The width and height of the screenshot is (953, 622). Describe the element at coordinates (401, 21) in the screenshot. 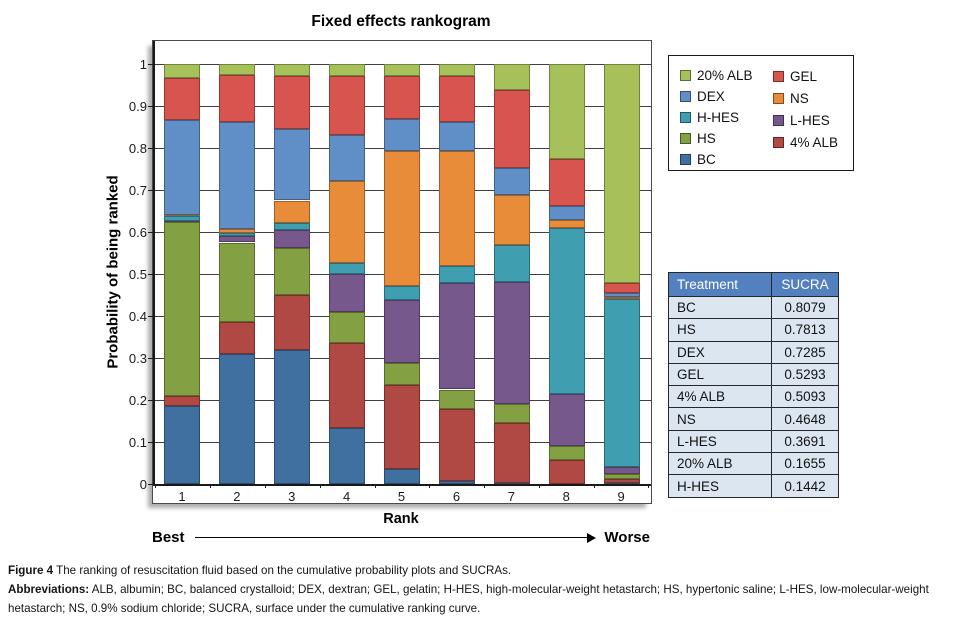

I see `chart-title: Fixed effects rankogram` at that location.